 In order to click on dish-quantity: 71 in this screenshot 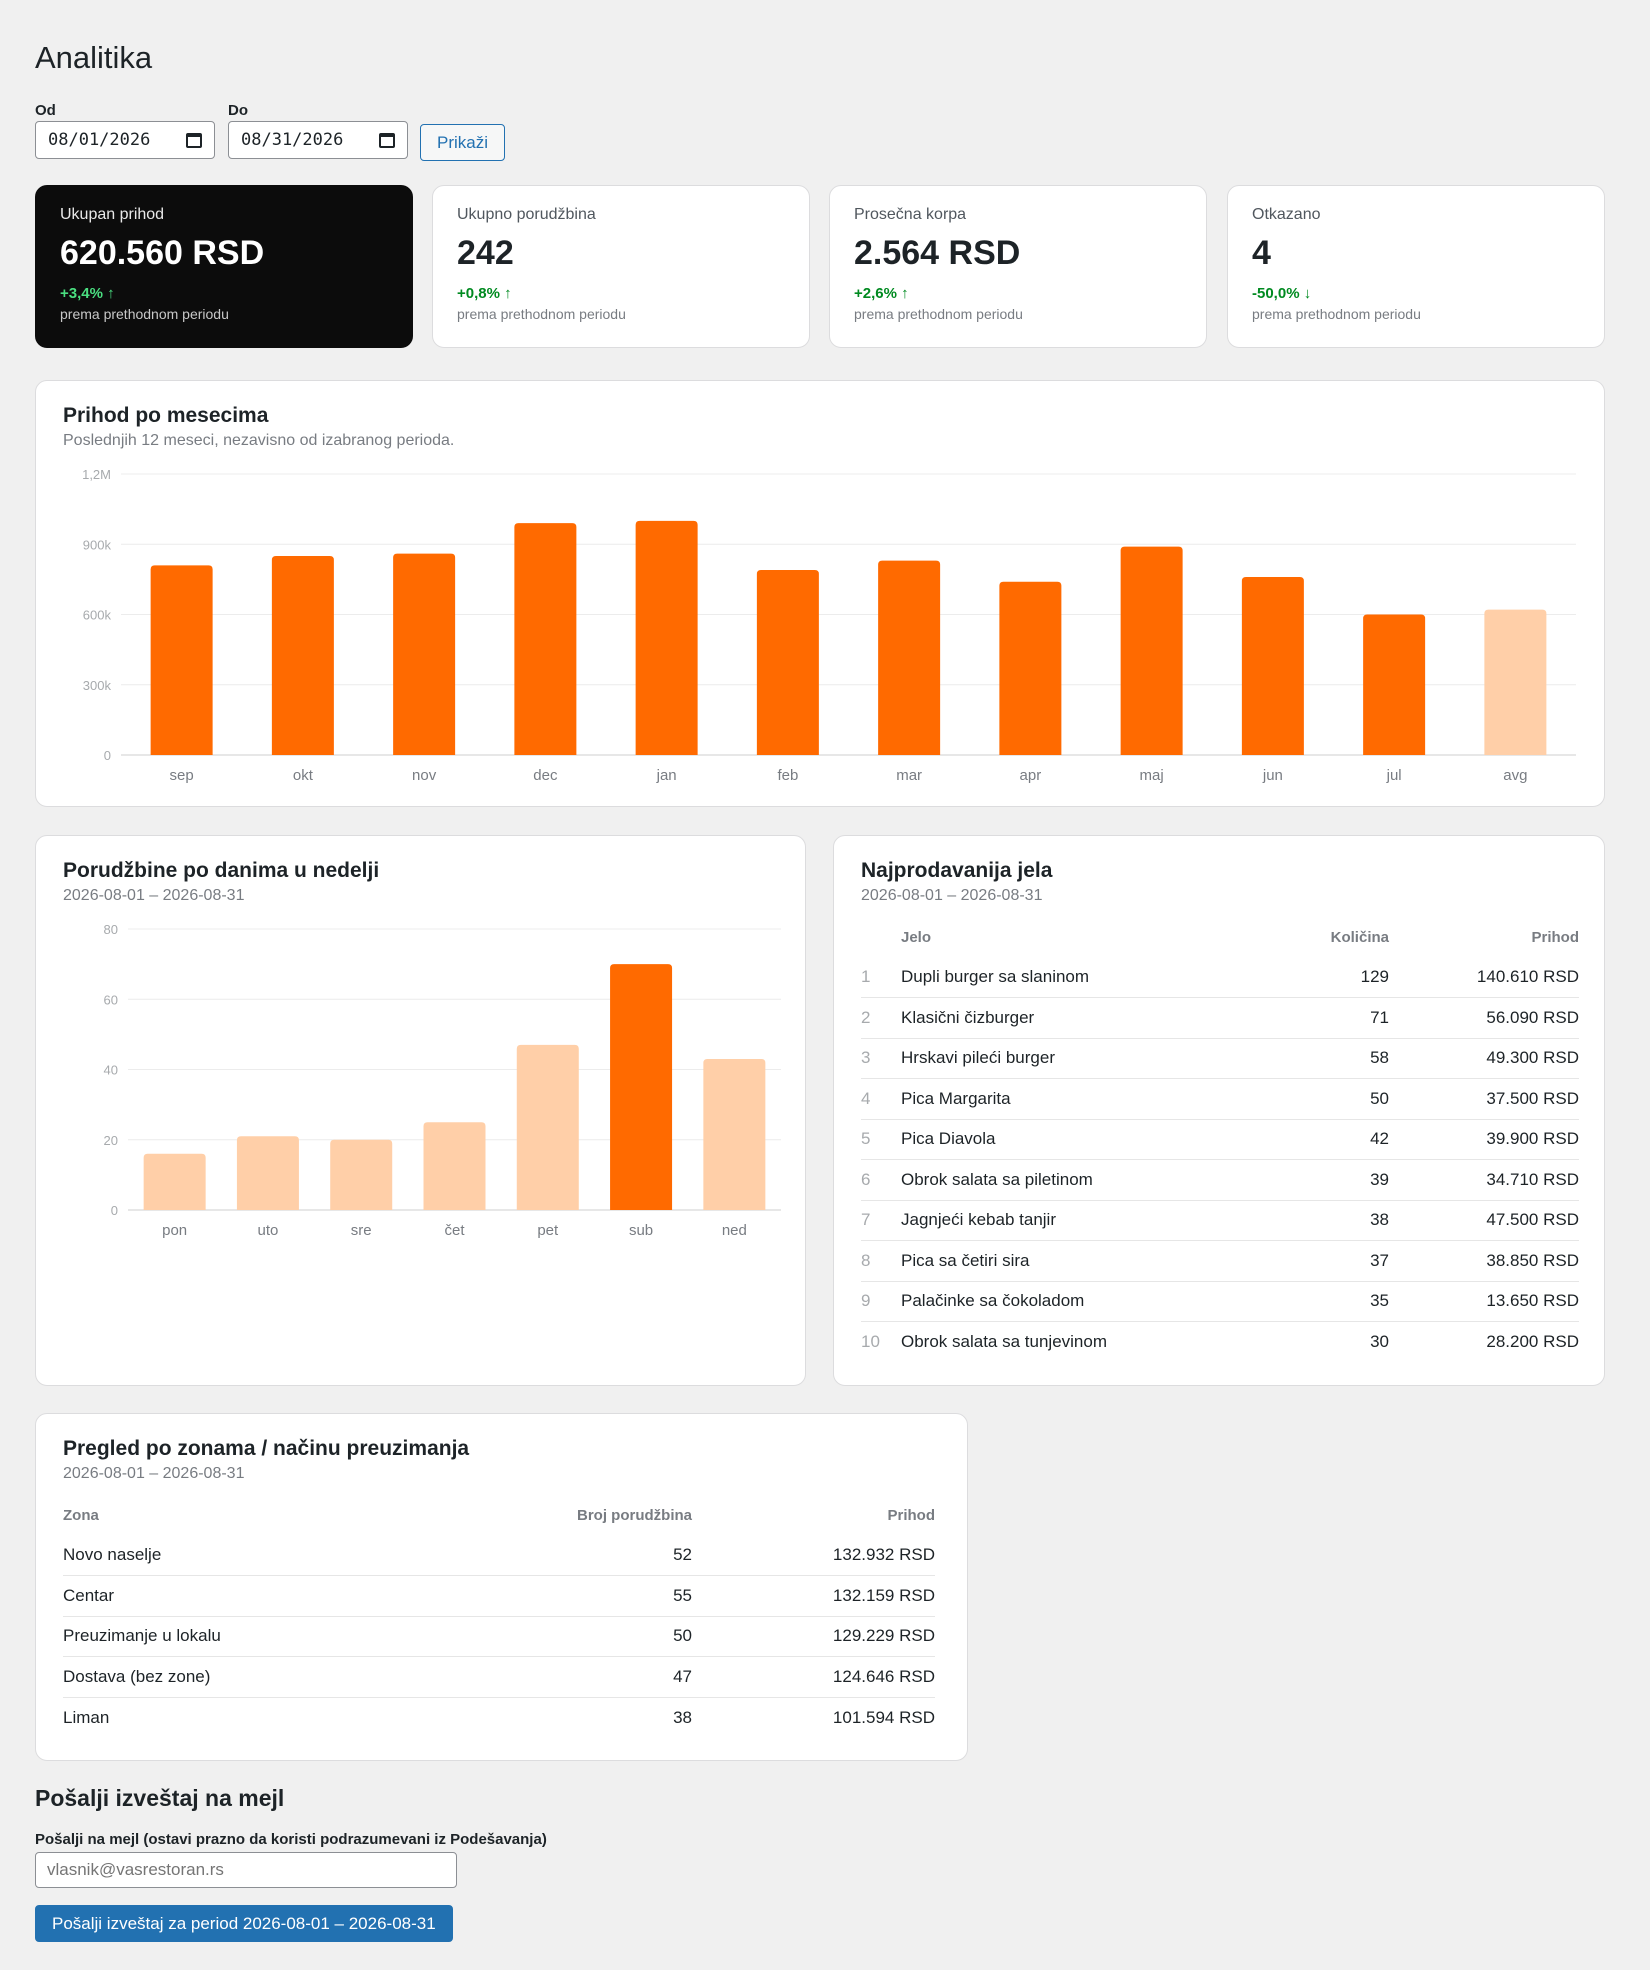, I will do `click(1309, 1018)`.